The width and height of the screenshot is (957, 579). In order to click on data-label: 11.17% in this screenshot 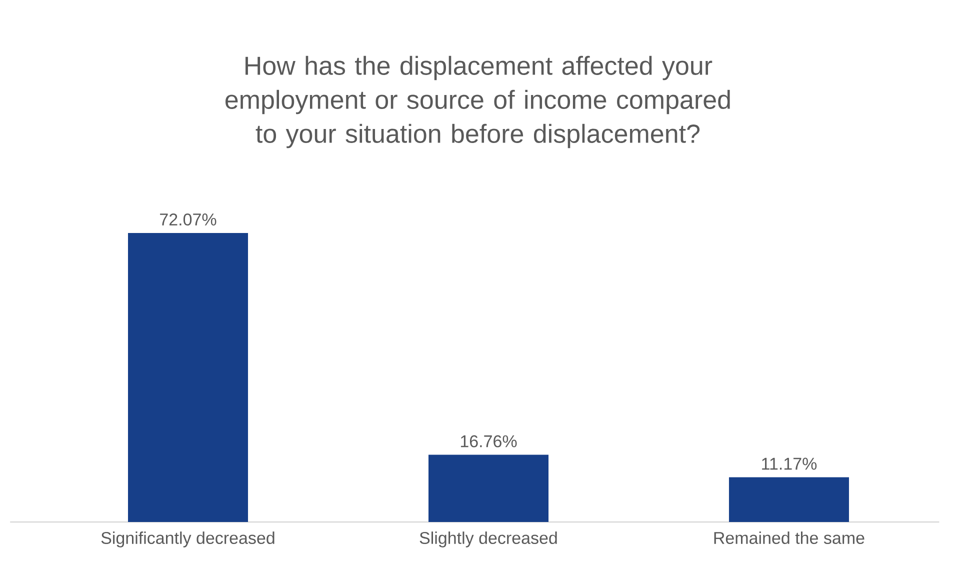, I will do `click(789, 464)`.